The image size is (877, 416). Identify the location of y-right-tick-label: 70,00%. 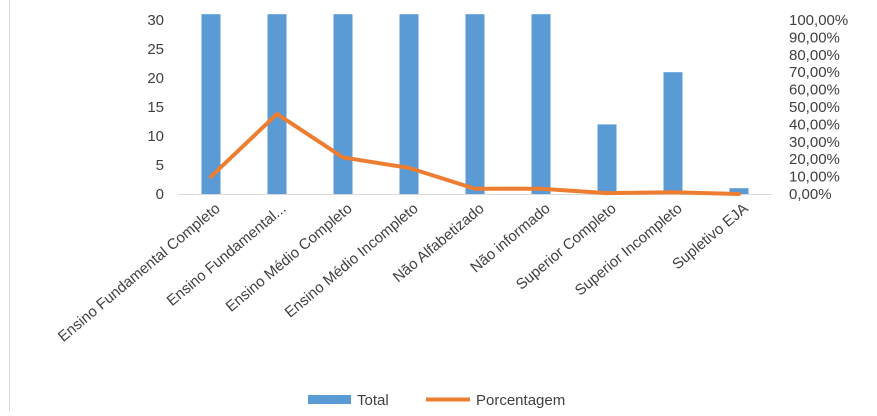
(814, 72).